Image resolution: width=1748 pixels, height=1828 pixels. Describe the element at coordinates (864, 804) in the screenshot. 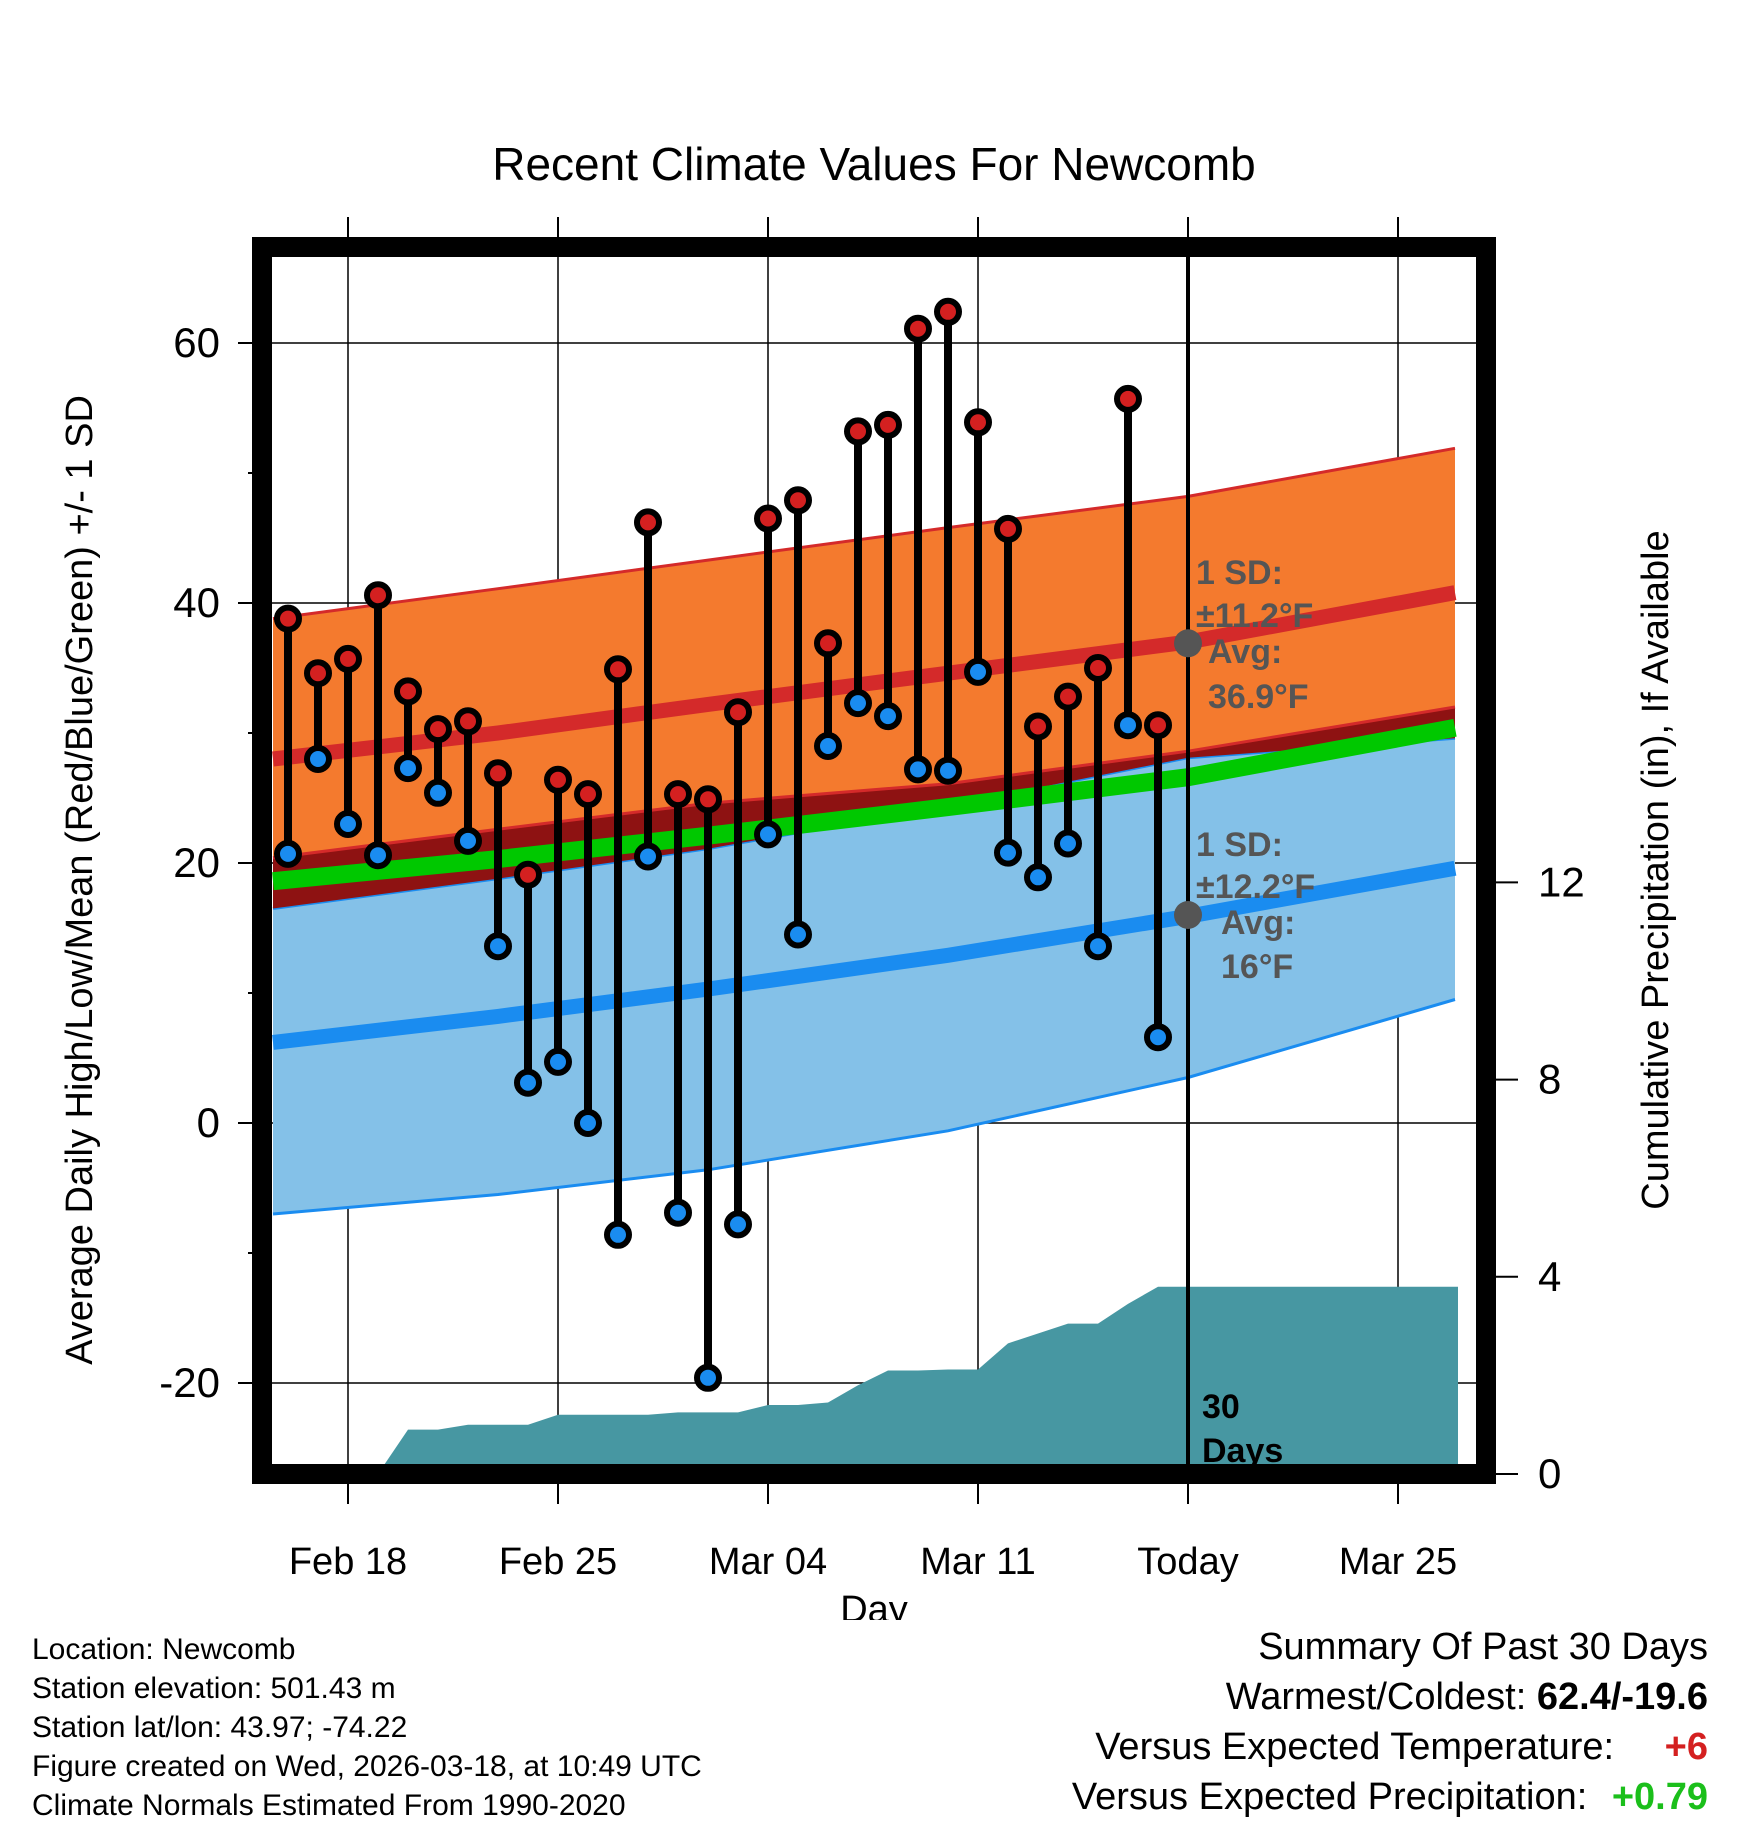

I see `normal-mean-line` at that location.